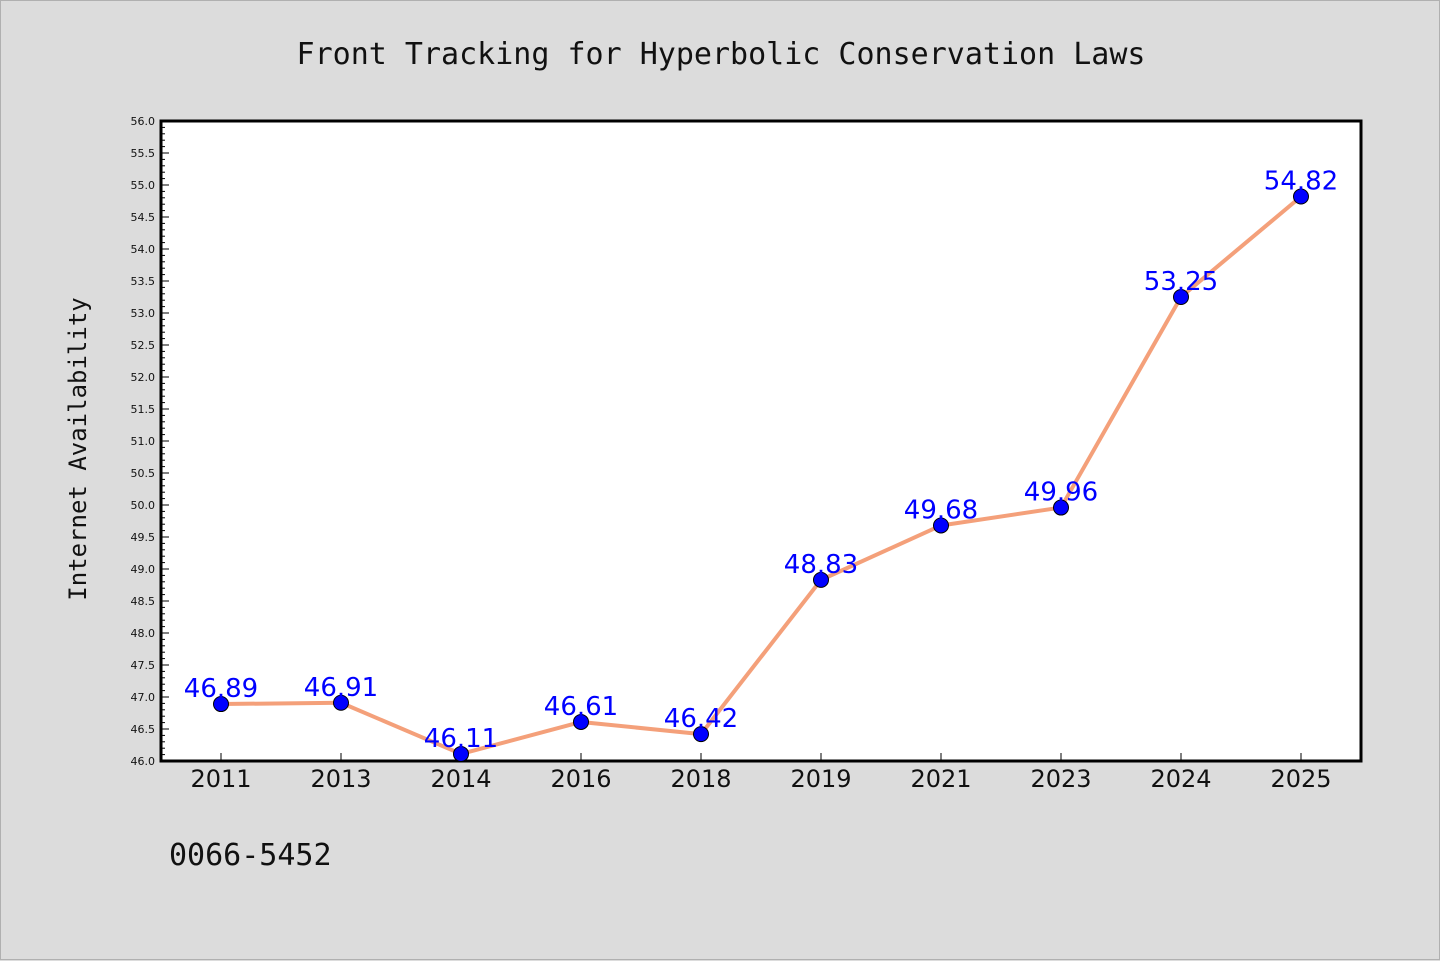 Image resolution: width=1440 pixels, height=961 pixels. What do you see at coordinates (761, 773) in the screenshot?
I see `x-axis: 2011 2013 2014 2016 2018 2019 2021 2023 2024 2025` at bounding box center [761, 773].